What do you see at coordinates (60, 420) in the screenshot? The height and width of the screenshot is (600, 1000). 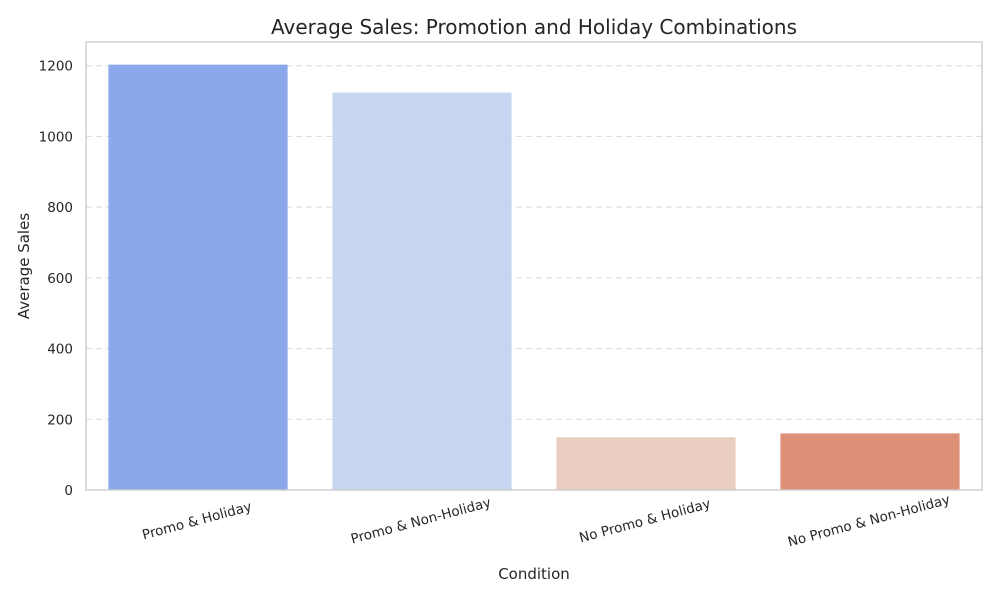 I see `y-tick-label: 200` at bounding box center [60, 420].